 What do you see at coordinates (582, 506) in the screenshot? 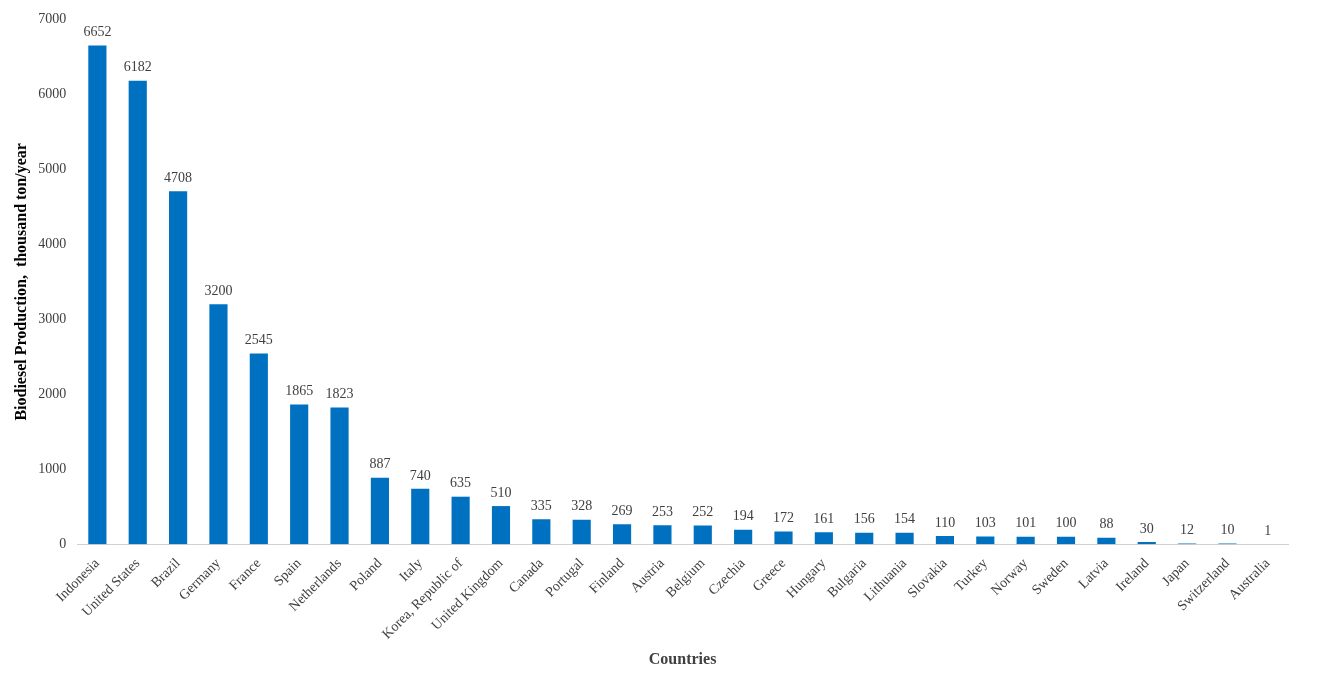
I see `data-label: 328` at bounding box center [582, 506].